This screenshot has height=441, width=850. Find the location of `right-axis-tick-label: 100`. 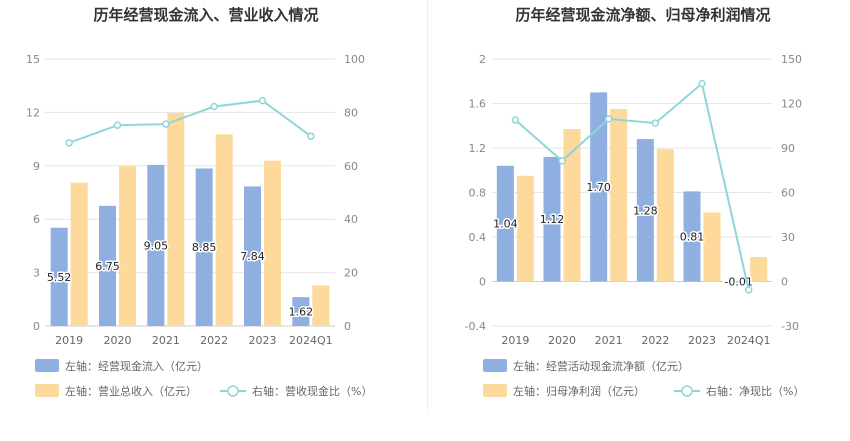

right-axis-tick-label: 100 is located at coordinates (354, 59).